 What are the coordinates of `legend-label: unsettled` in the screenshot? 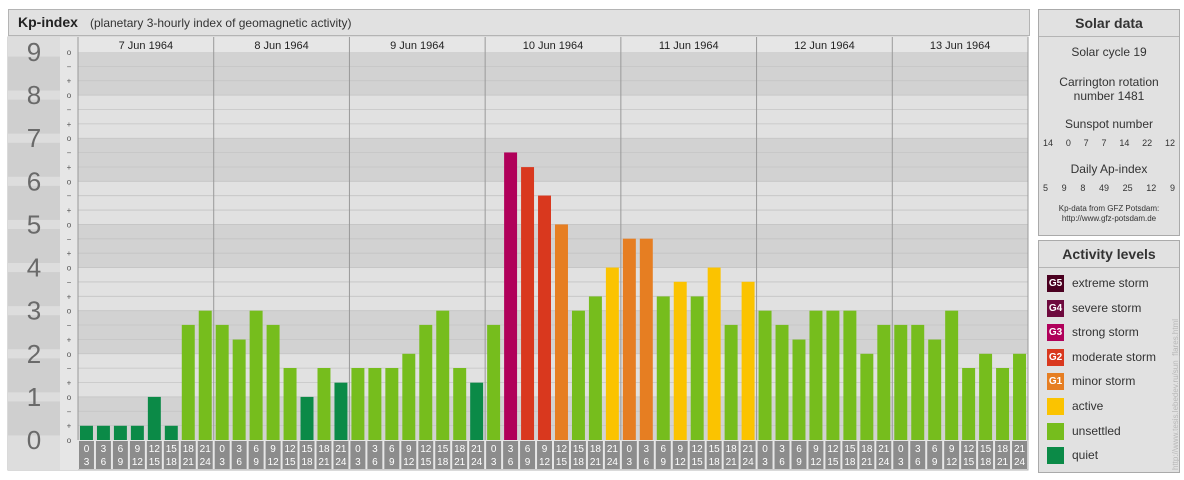 It's located at (1096, 430).